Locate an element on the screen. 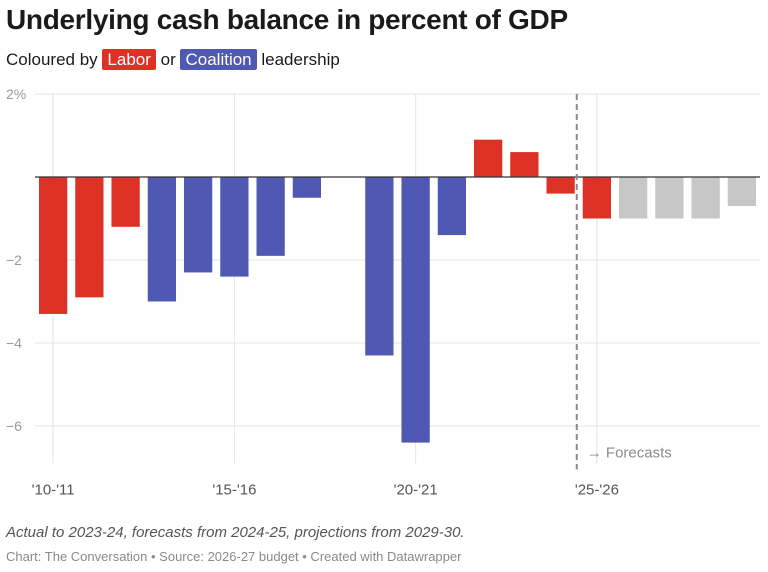 The height and width of the screenshot is (572, 768). x-tick-label: '15-'16 is located at coordinates (234, 489).